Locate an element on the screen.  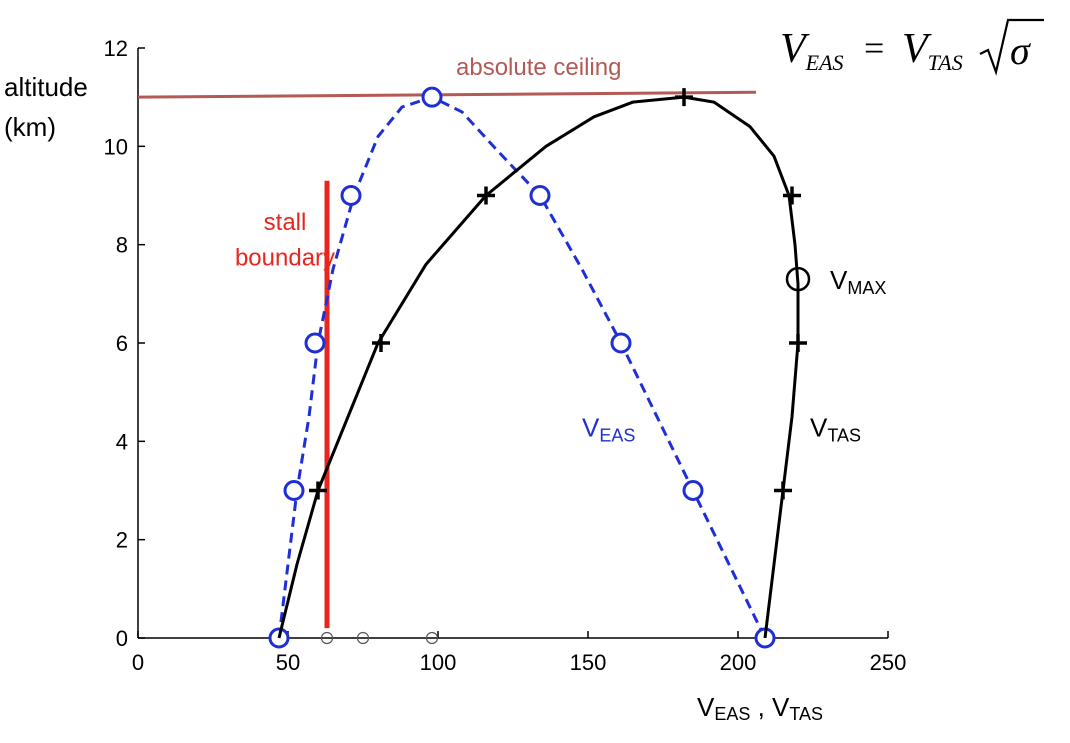
vmax-label: VMAX is located at coordinates (858, 281).